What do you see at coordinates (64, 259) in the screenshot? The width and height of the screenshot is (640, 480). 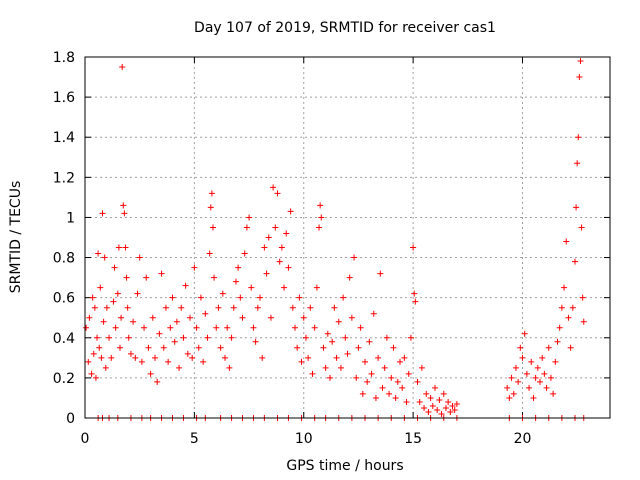 I see `y-tick-label: 0.8` at bounding box center [64, 259].